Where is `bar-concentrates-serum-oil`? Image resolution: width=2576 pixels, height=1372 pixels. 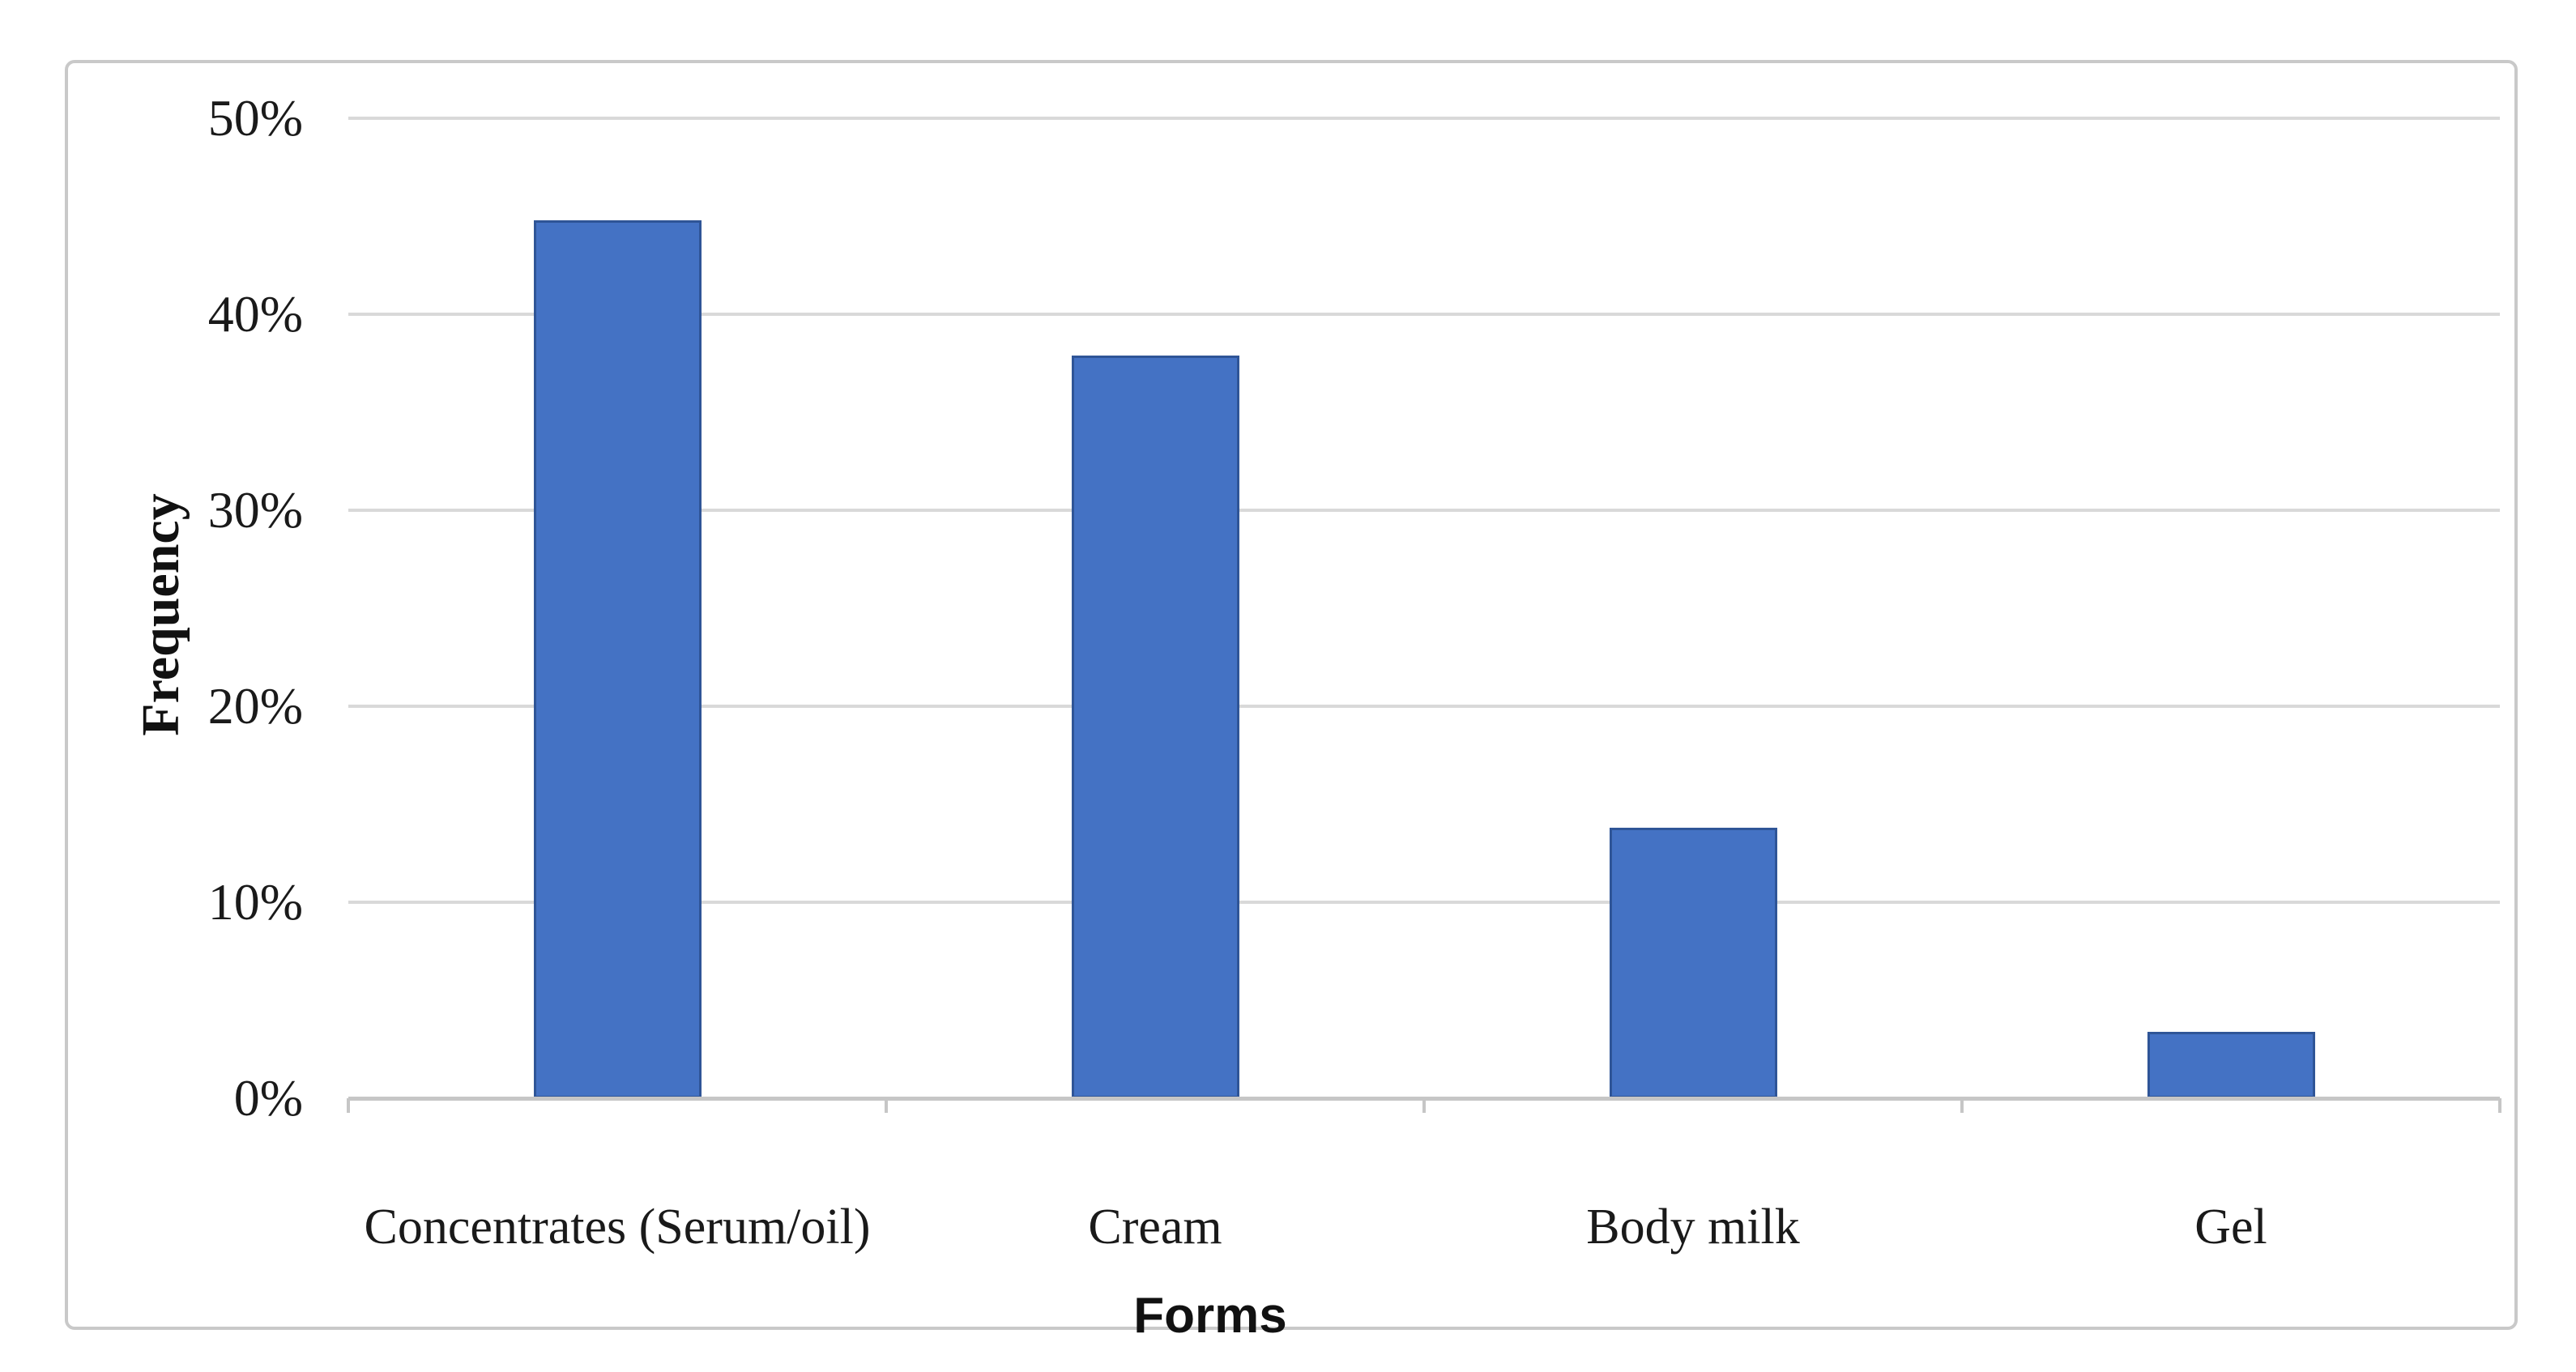 bar-concentrates-serum-oil is located at coordinates (618, 659).